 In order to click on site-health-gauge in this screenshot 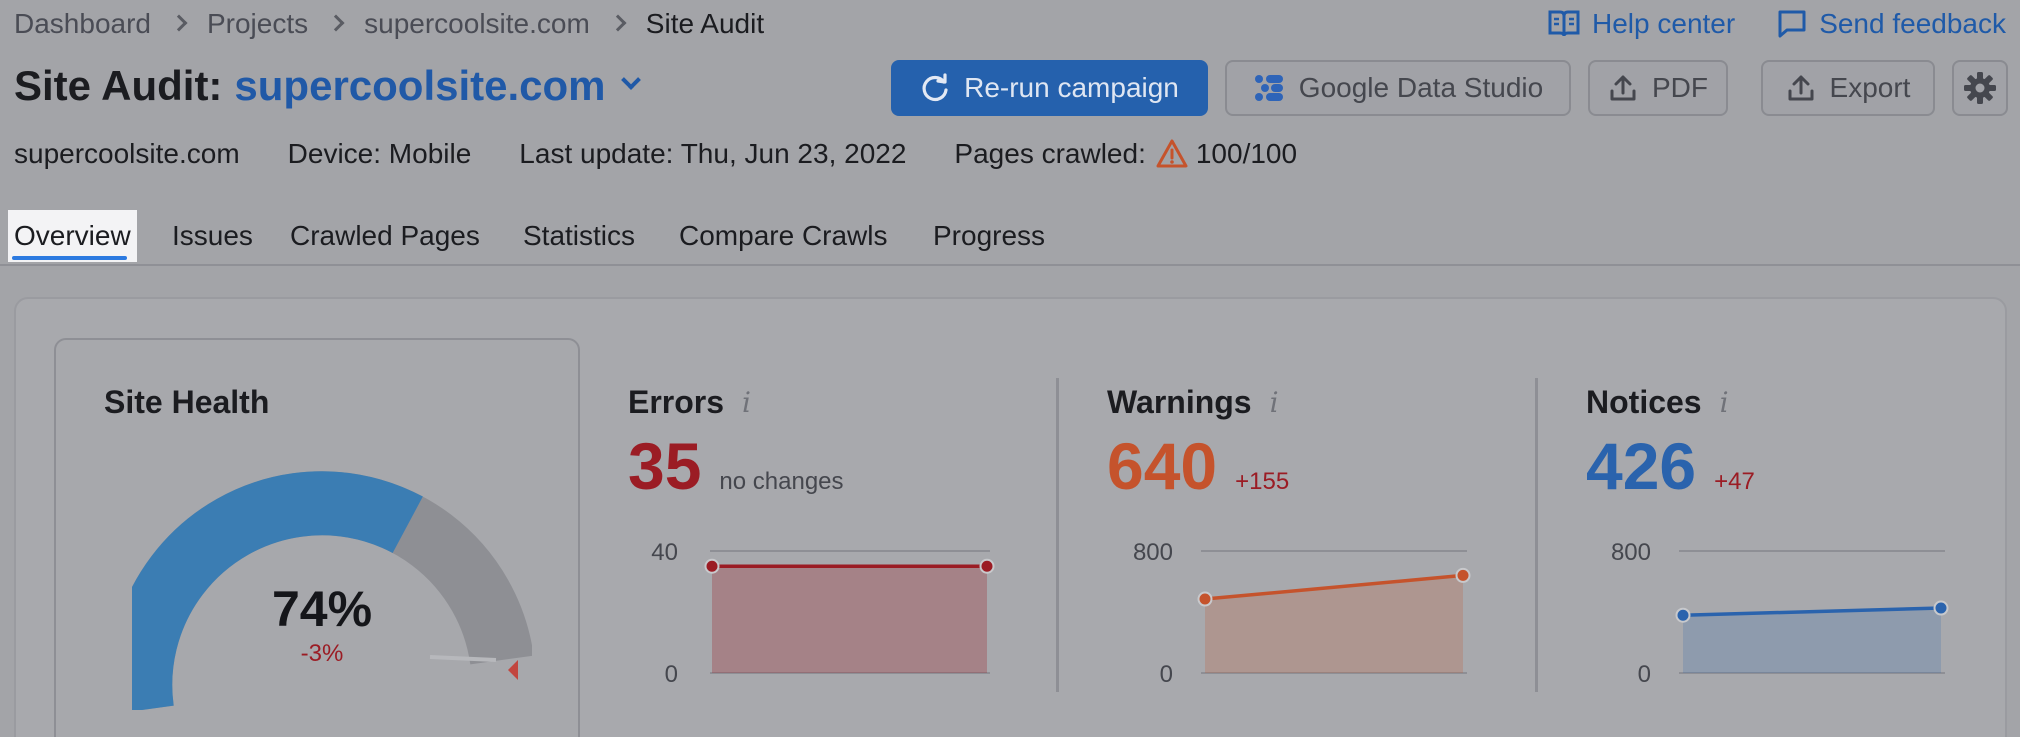, I will do `click(332, 590)`.